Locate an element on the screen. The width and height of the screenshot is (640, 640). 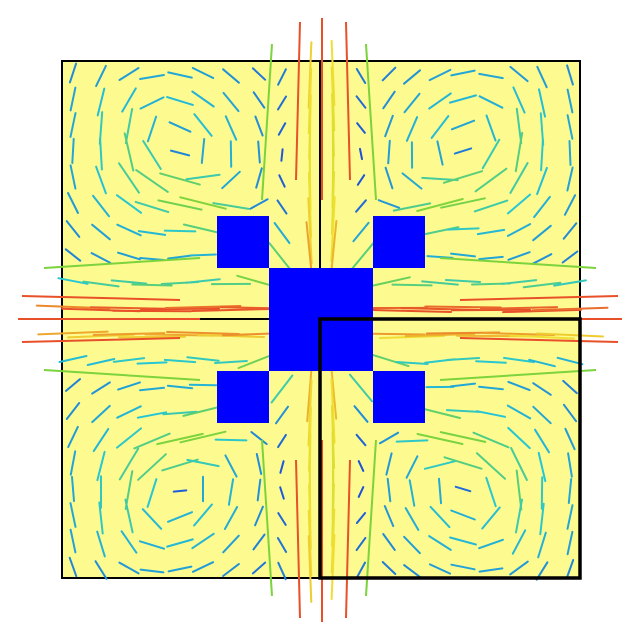
obstacle-inner-top-right is located at coordinates (346, 293).